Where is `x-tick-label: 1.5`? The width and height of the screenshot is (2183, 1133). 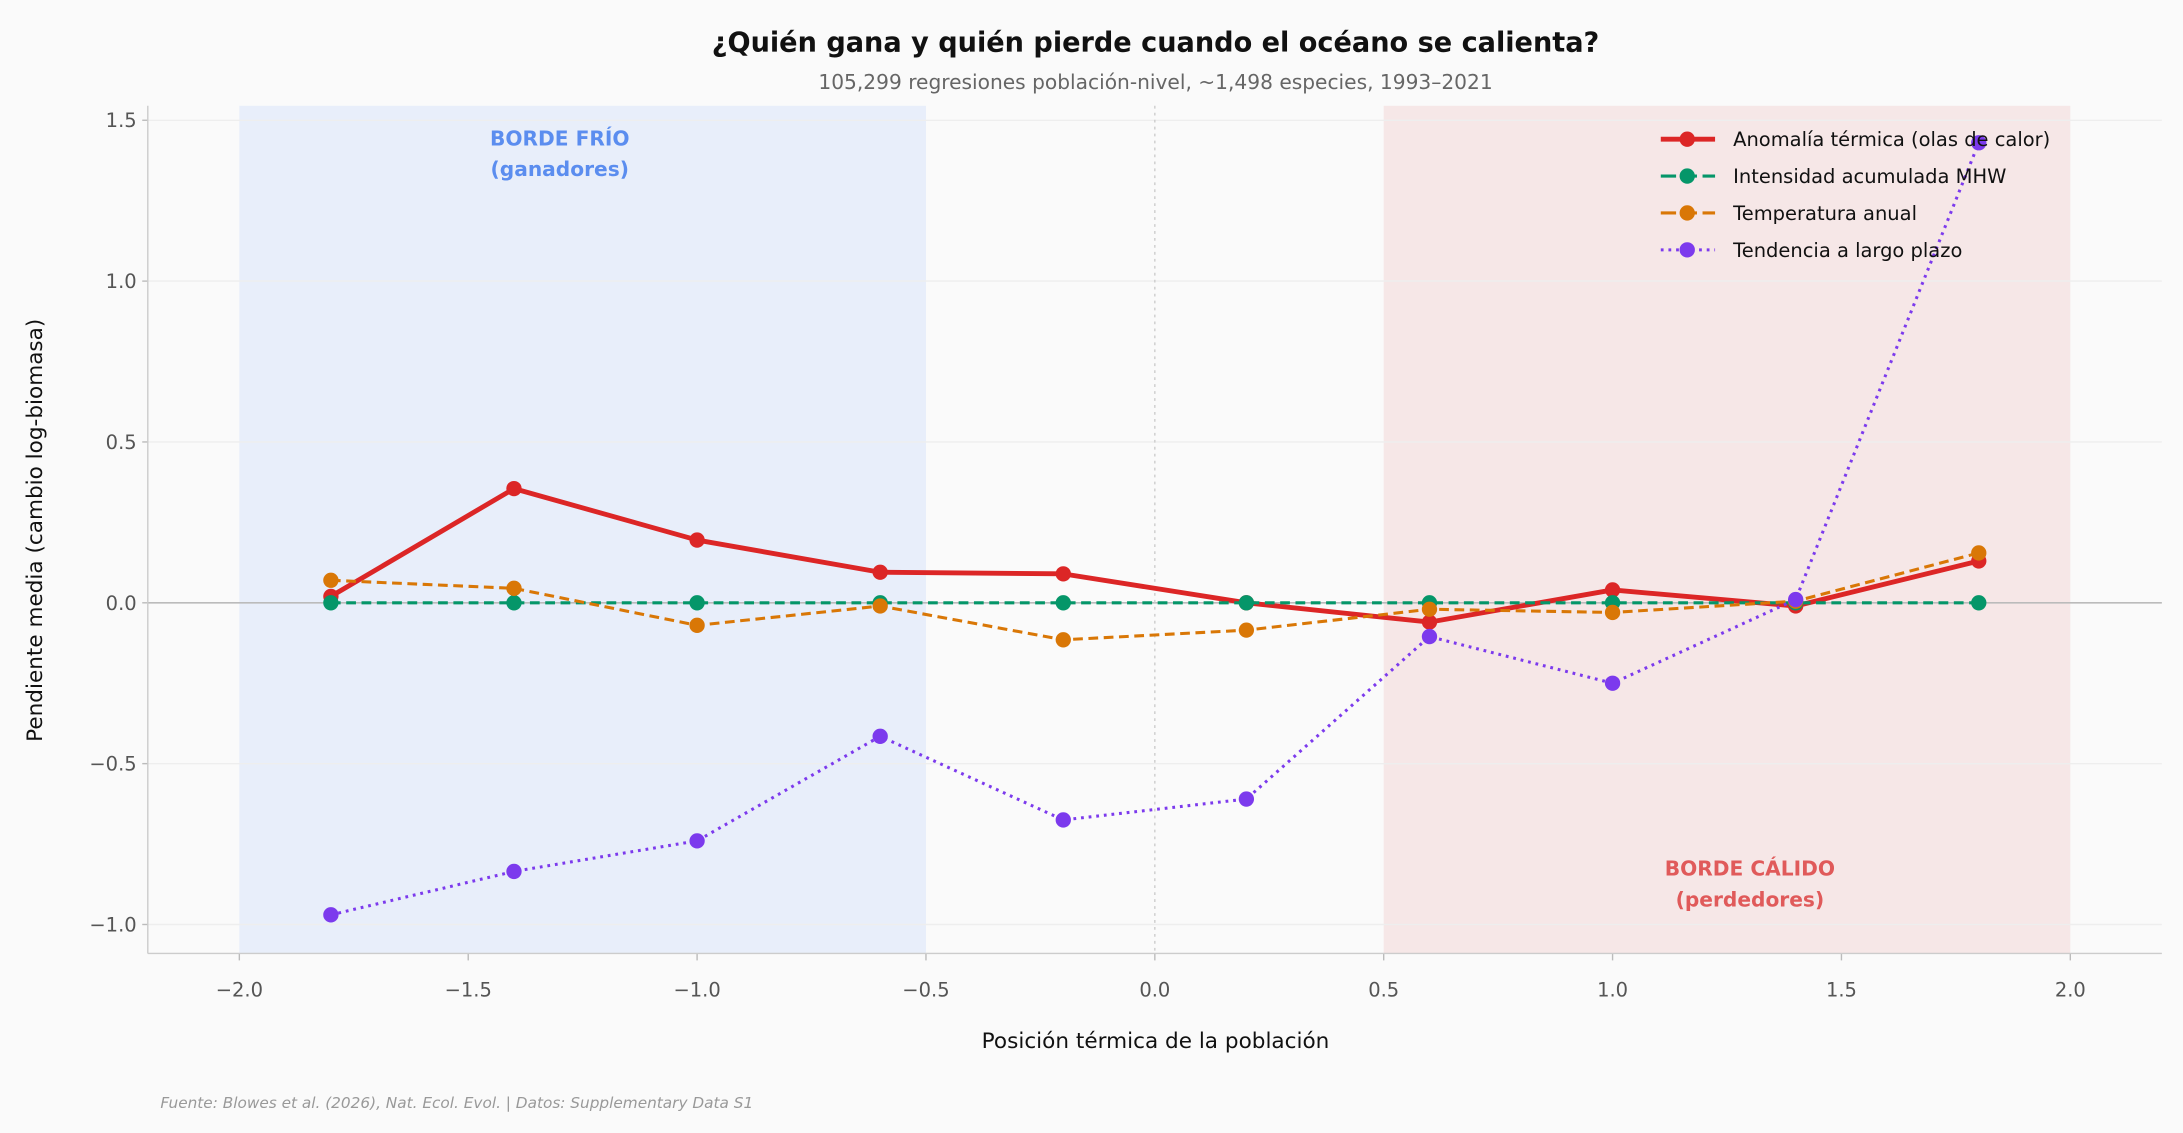 x-tick-label: 1.5 is located at coordinates (1841, 990).